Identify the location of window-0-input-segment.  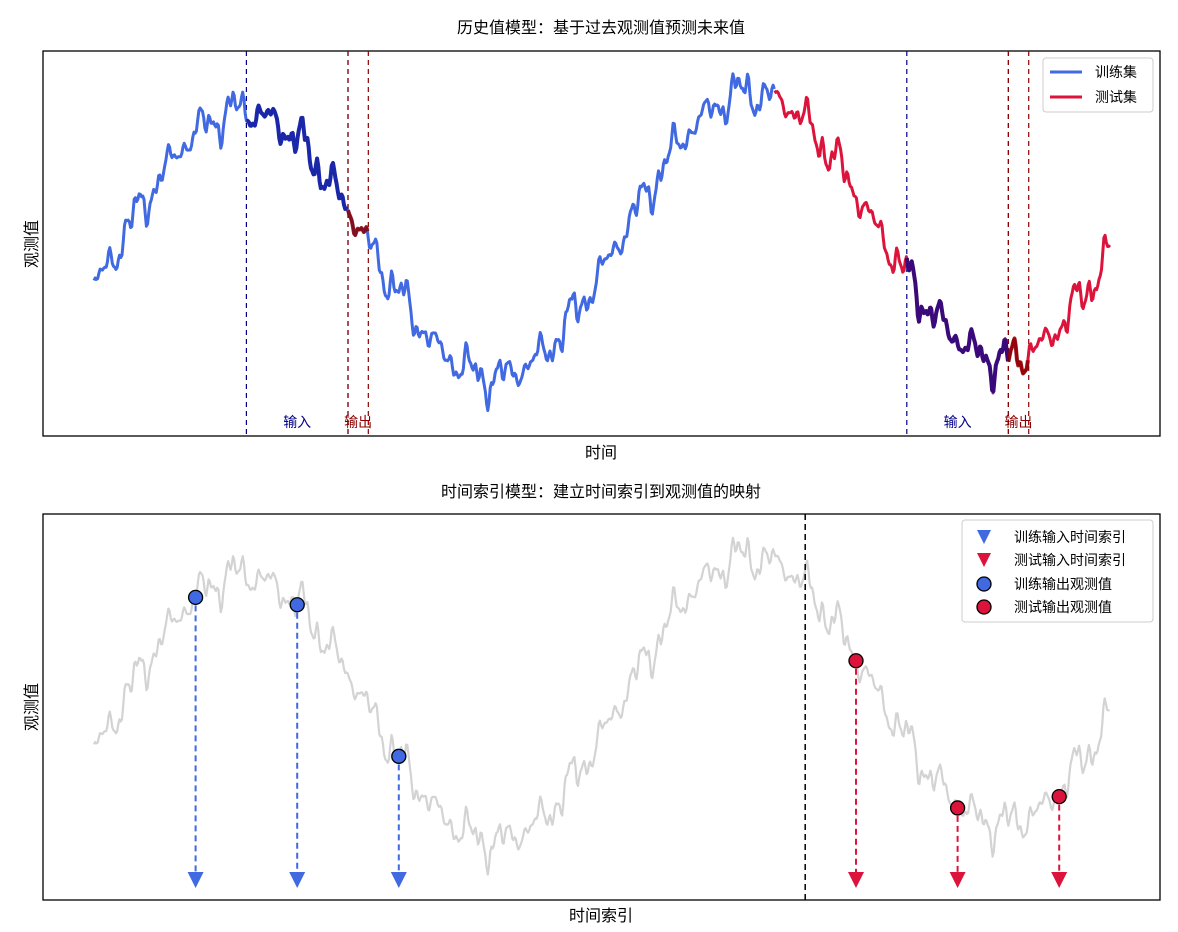
(297, 157).